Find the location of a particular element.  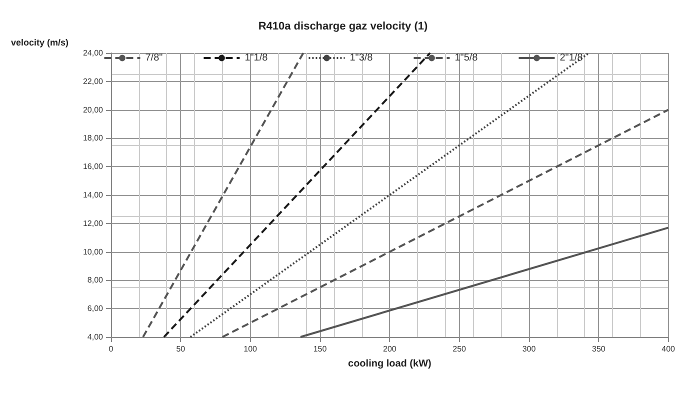

y-tick-label: 6,00 is located at coordinates (95, 309).